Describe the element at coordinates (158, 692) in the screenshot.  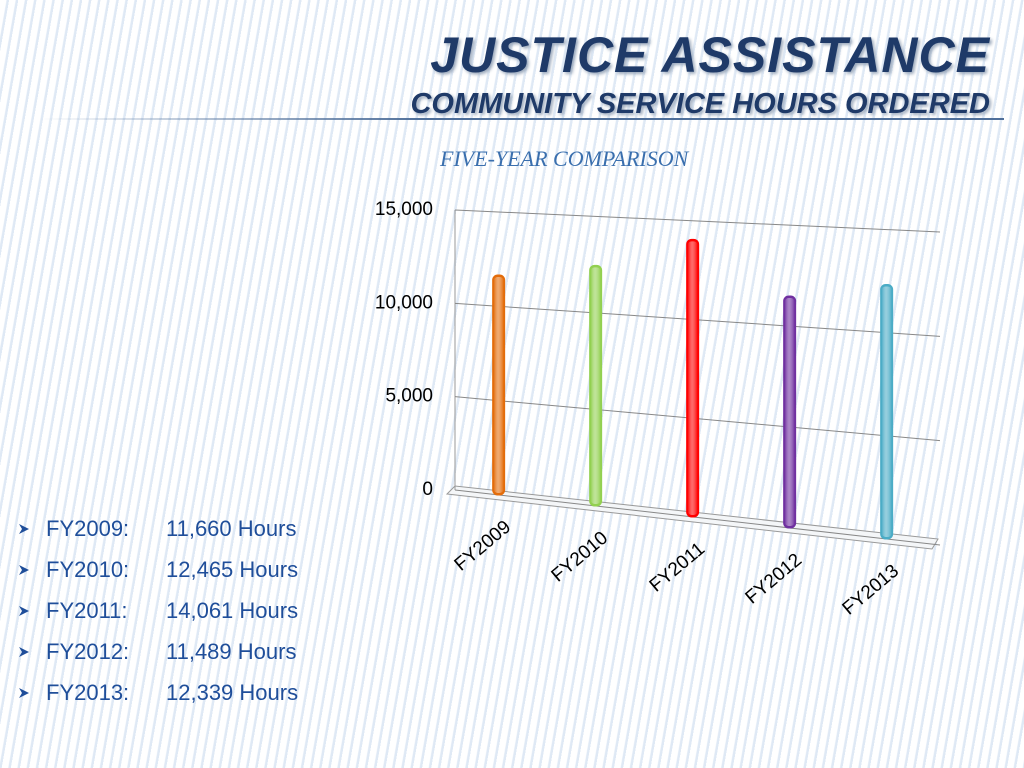
I see `bullet-item: FY2013: 12,339 Hours` at that location.